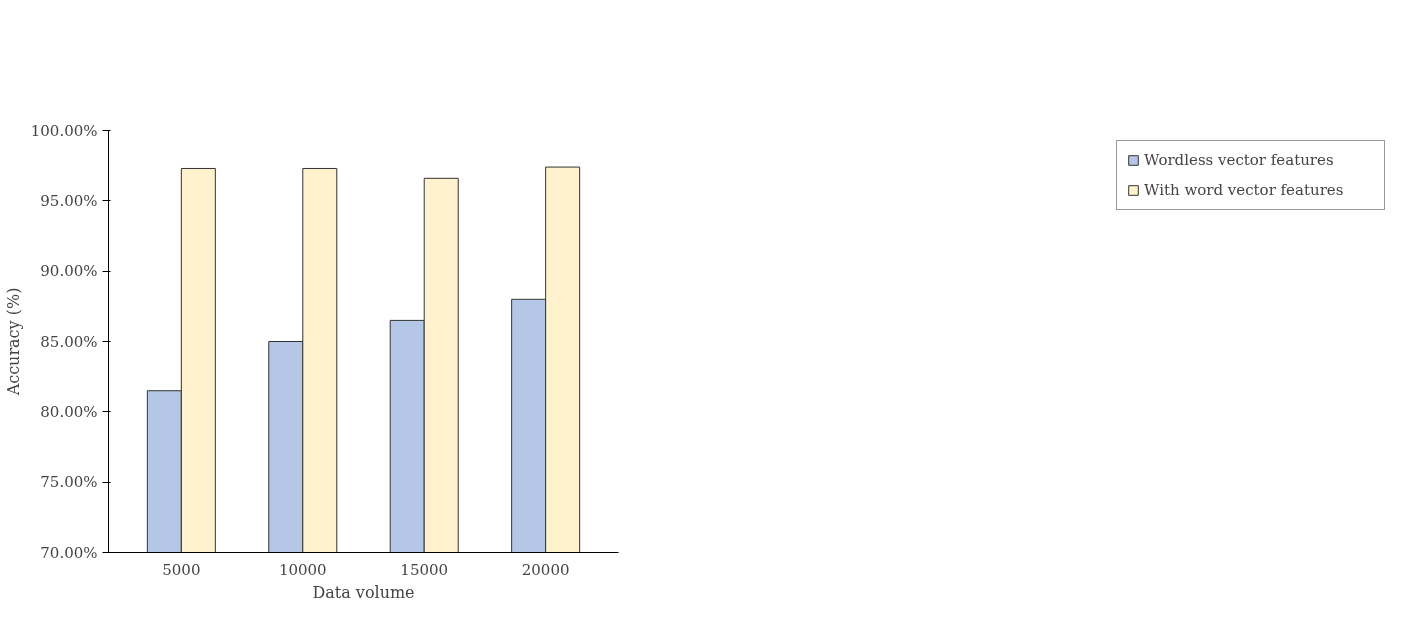 The height and width of the screenshot is (620, 1403). Describe the element at coordinates (363, 592) in the screenshot. I see `x-axis-title: Data volume` at that location.